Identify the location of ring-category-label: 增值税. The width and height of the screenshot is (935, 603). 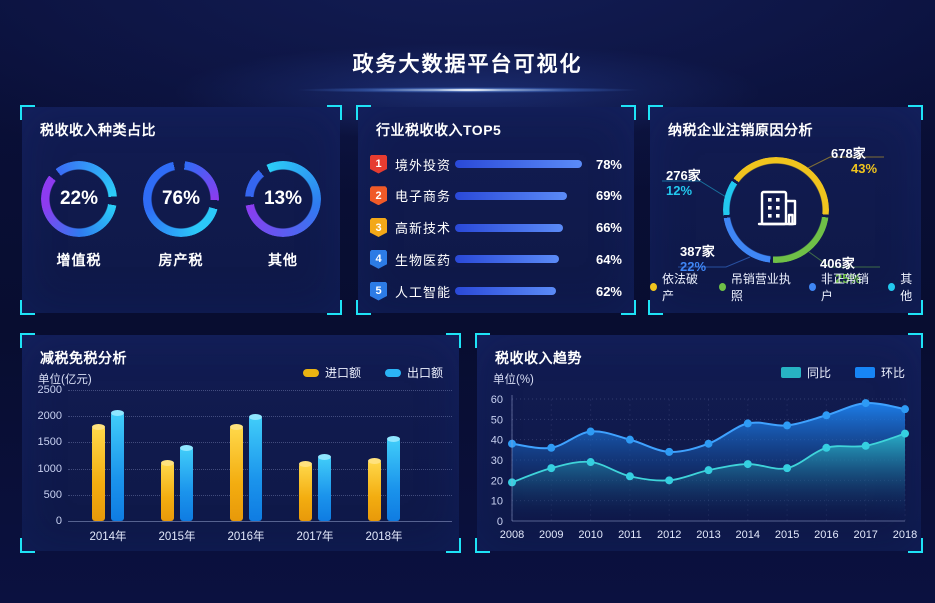
(79, 260).